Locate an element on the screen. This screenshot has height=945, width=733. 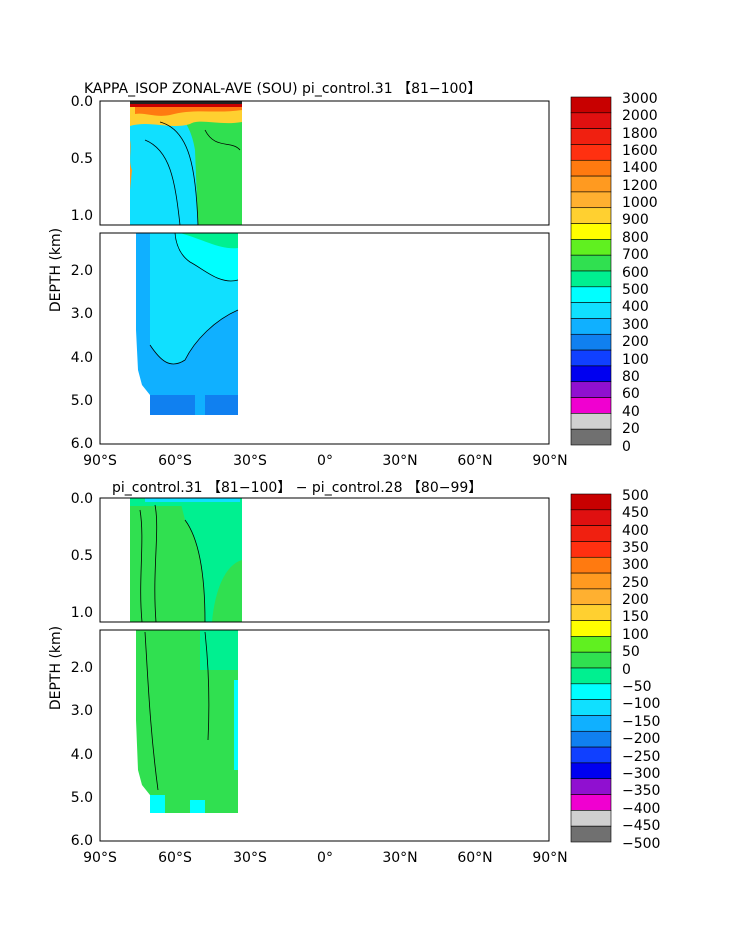
colorbar-label: −100 is located at coordinates (641, 704).